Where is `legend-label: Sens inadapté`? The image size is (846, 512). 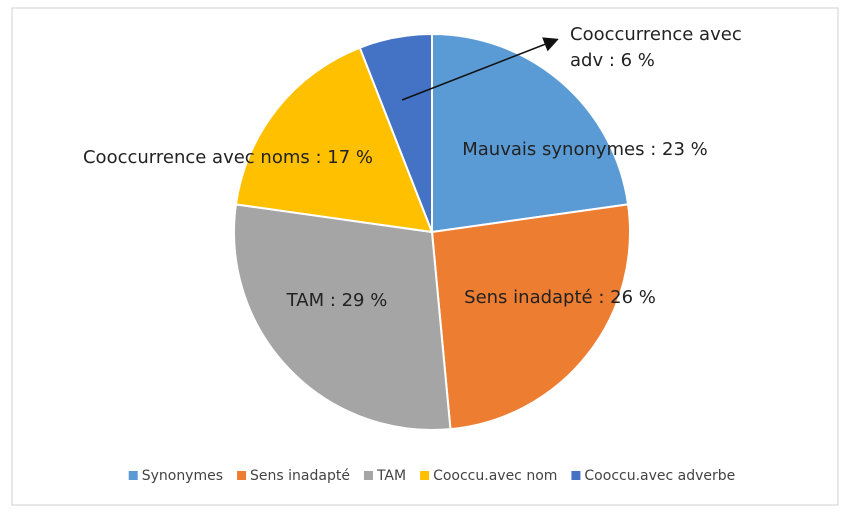
legend-label: Sens inadapté is located at coordinates (300, 476).